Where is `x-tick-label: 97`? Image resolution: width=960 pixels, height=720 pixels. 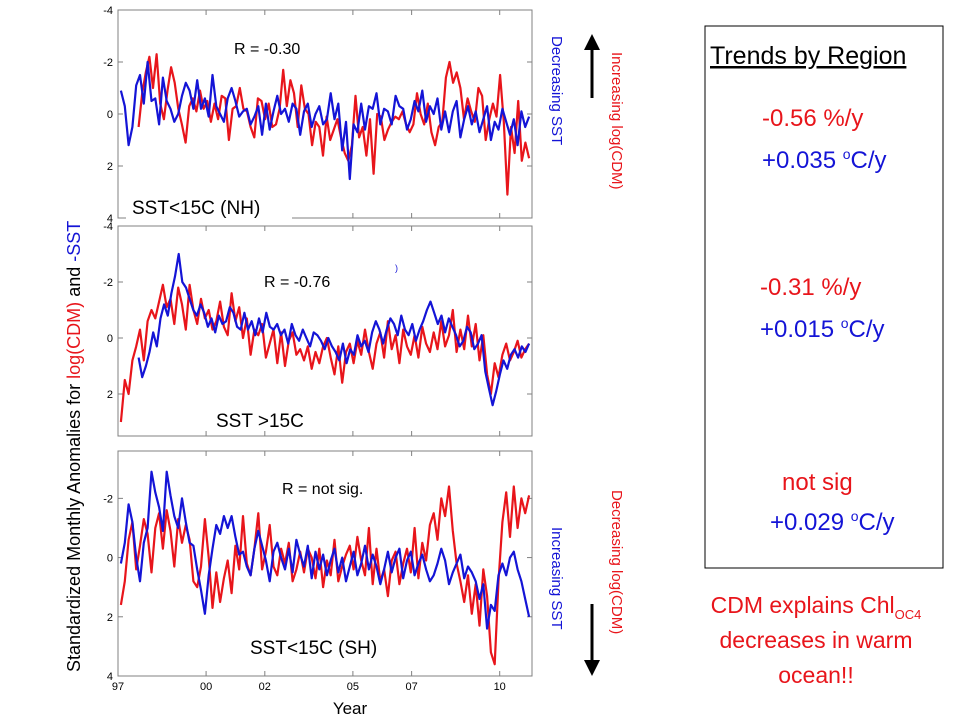 x-tick-label: 97 is located at coordinates (118, 687).